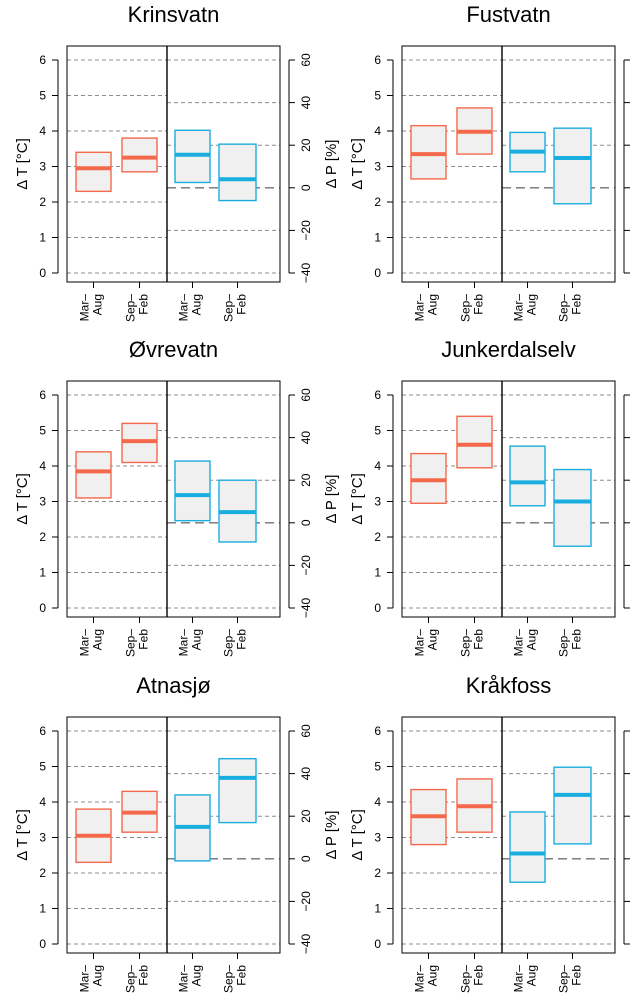 Image resolution: width=634 pixels, height=997 pixels. Describe the element at coordinates (508, 14) in the screenshot. I see `panel-title: Fustvatn` at that location.